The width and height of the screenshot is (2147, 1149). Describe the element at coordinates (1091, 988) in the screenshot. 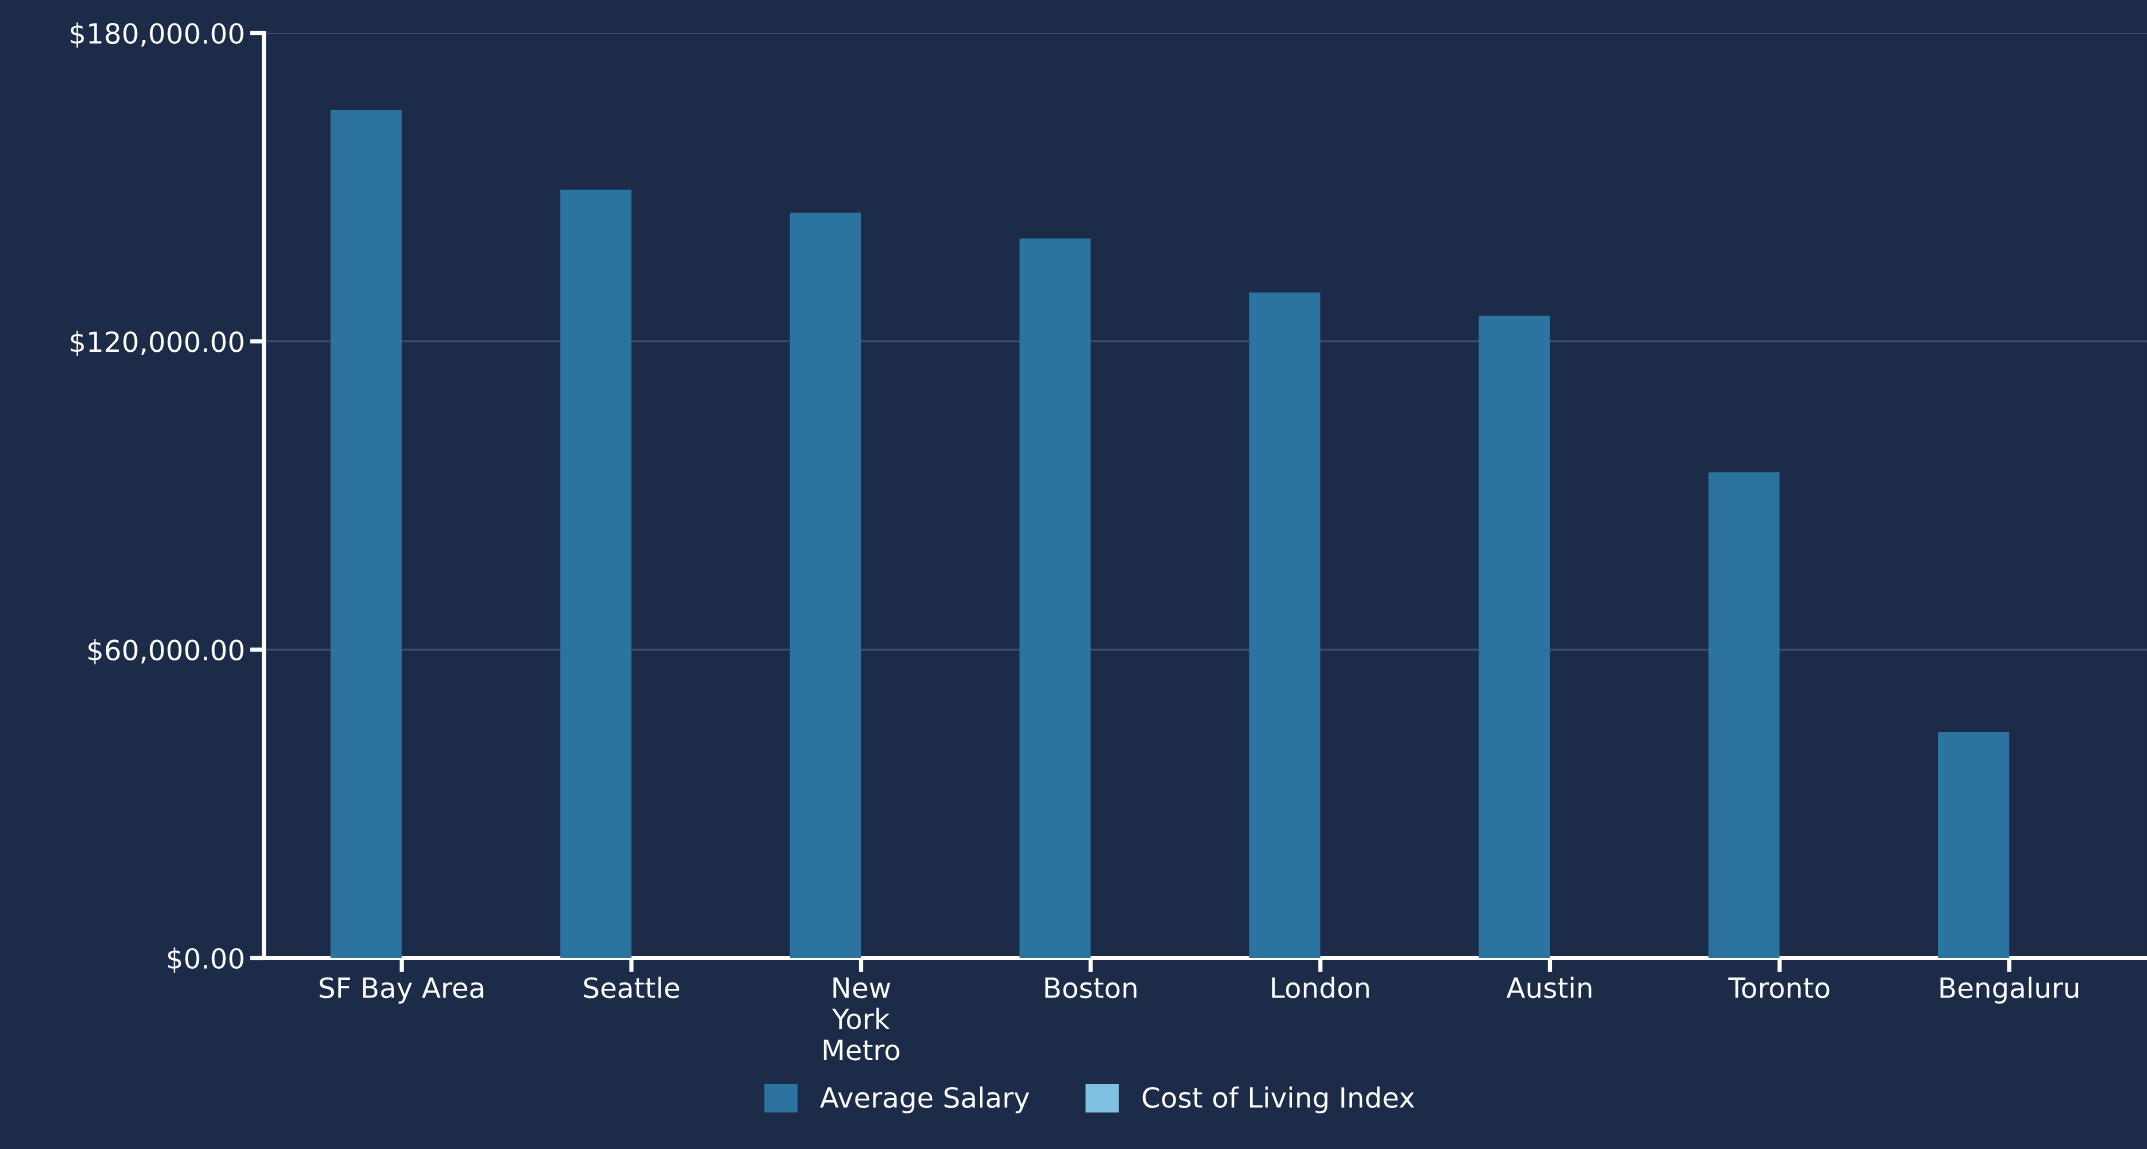

I see `x-tick-label: Boston` at that location.